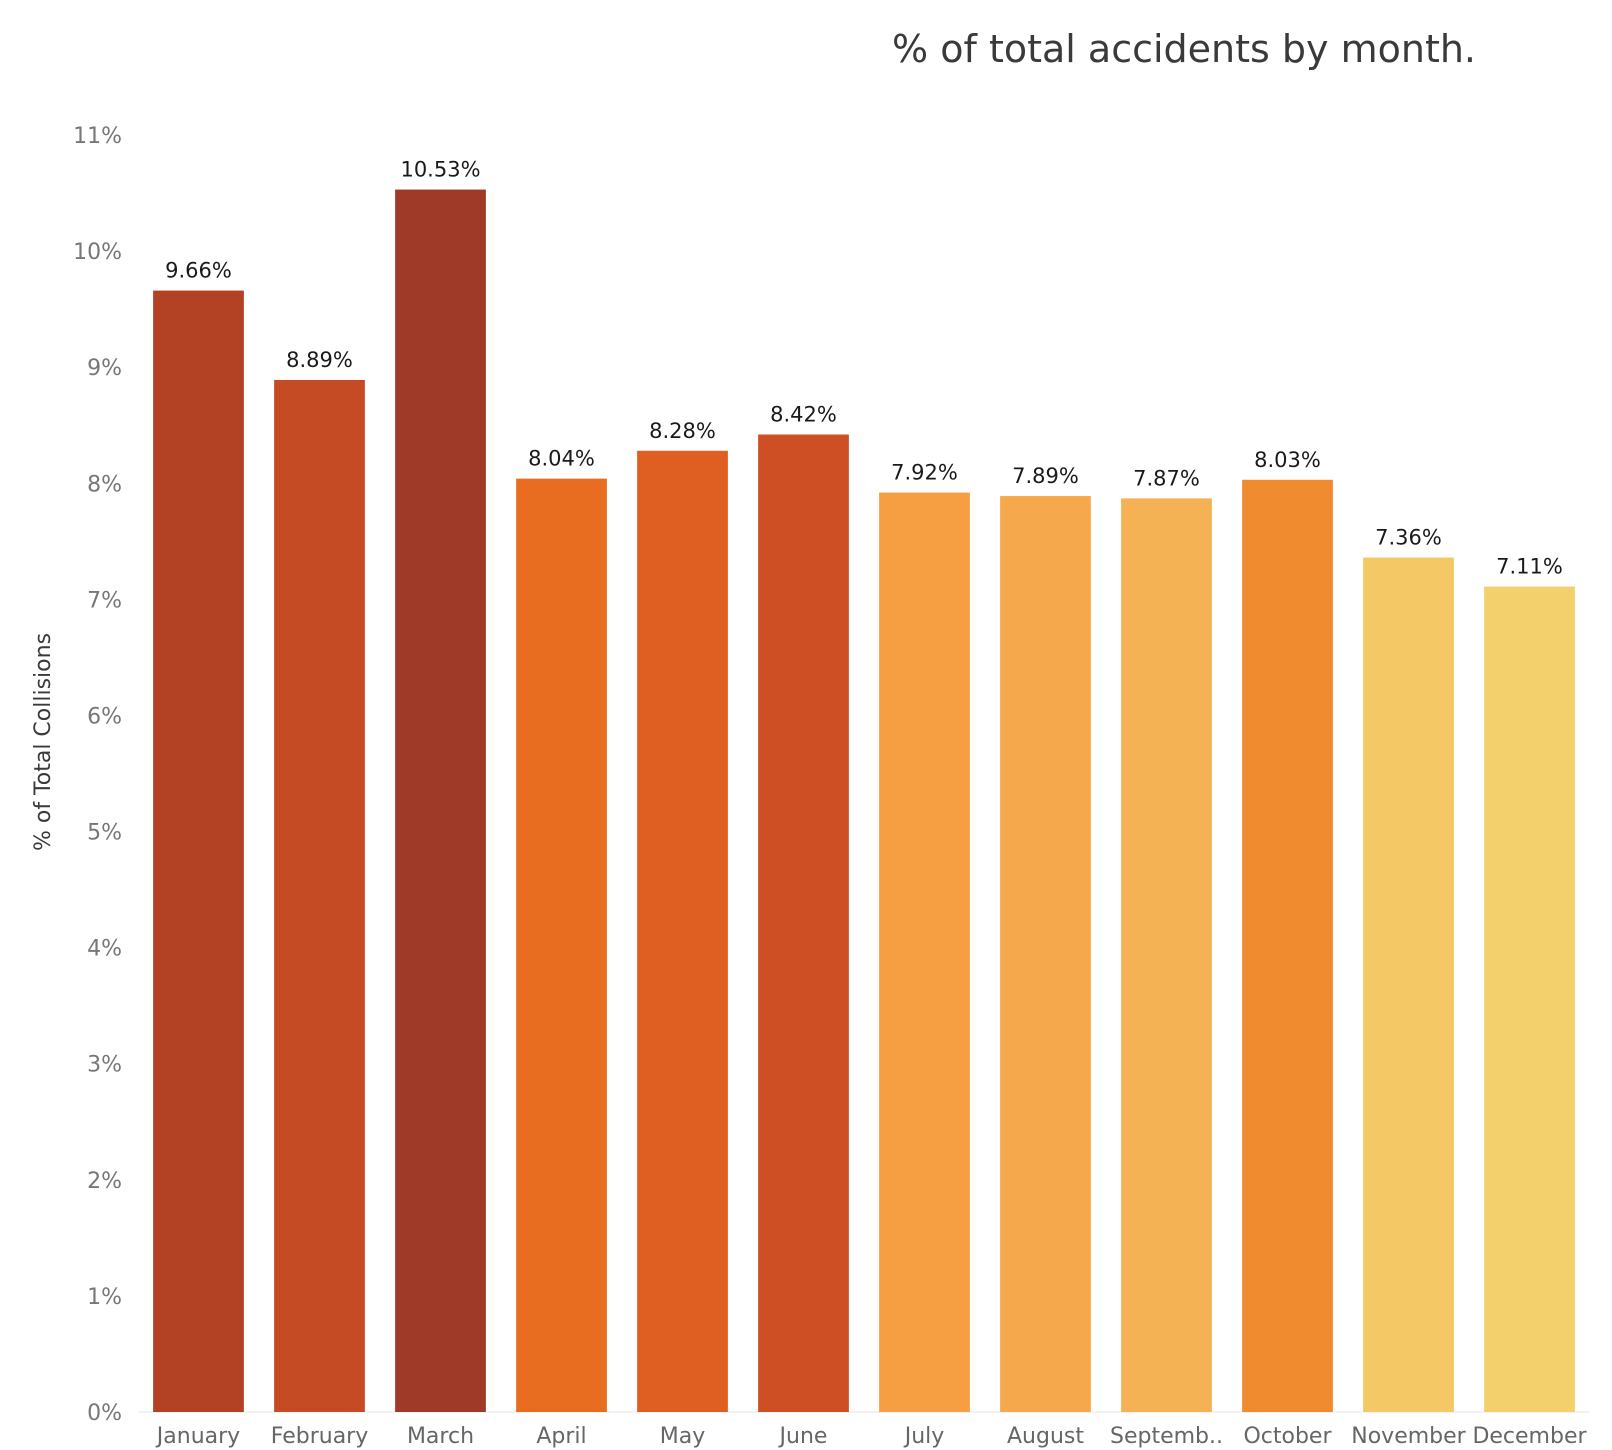 Image resolution: width=1612 pixels, height=1450 pixels. I want to click on y-axis-label: % of Total Collisions, so click(43, 742).